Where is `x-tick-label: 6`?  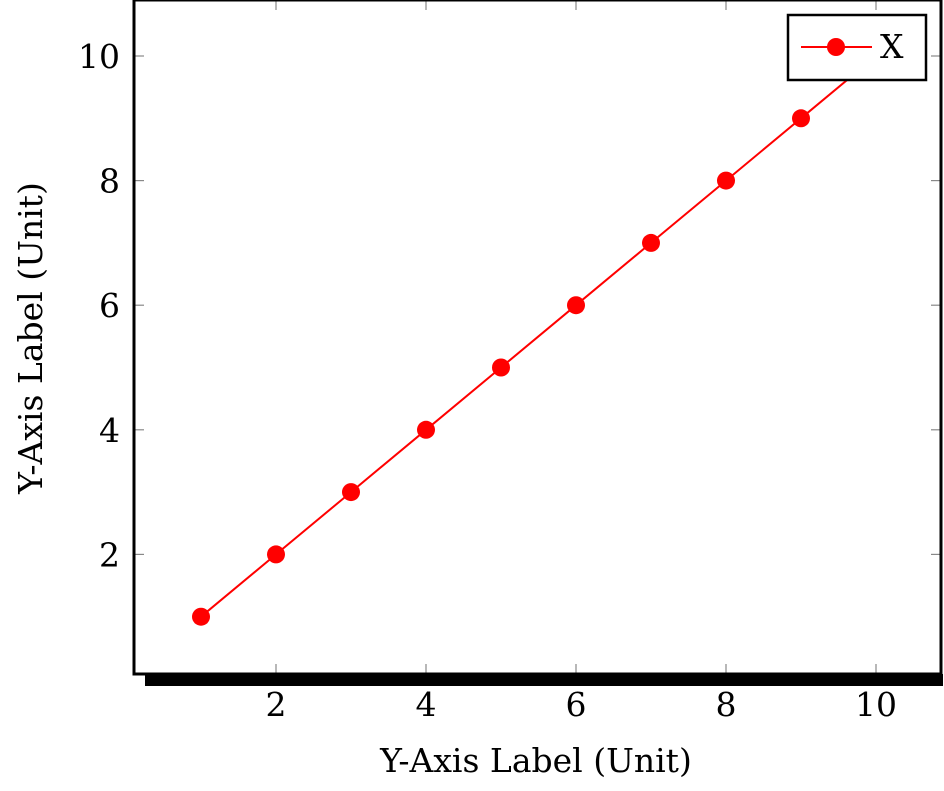 x-tick-label: 6 is located at coordinates (576, 704).